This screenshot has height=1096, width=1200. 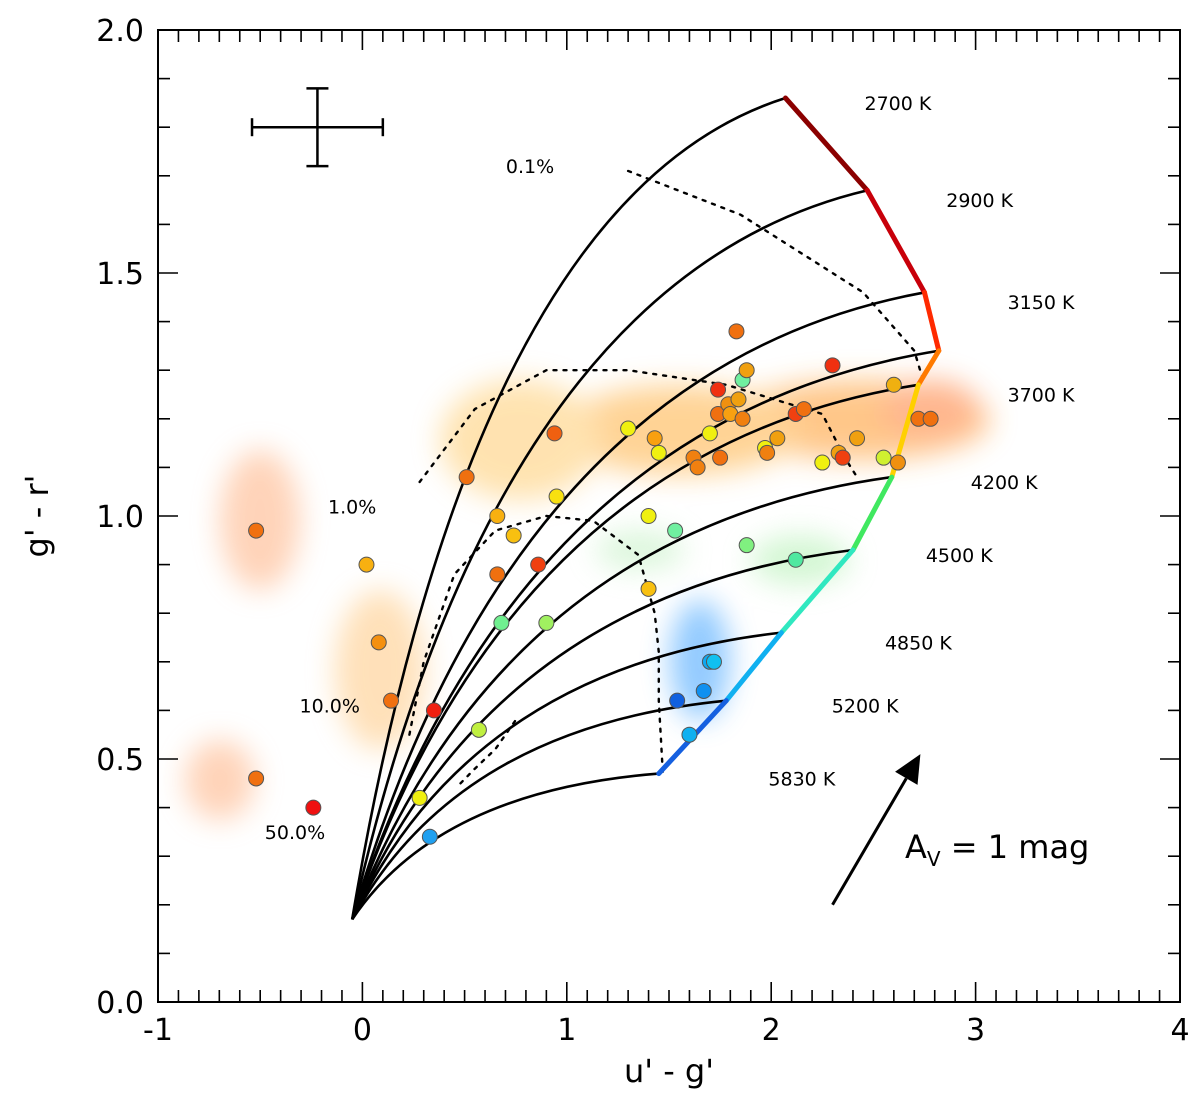 What do you see at coordinates (352, 507) in the screenshot?
I see `percent-label: 1.0%` at bounding box center [352, 507].